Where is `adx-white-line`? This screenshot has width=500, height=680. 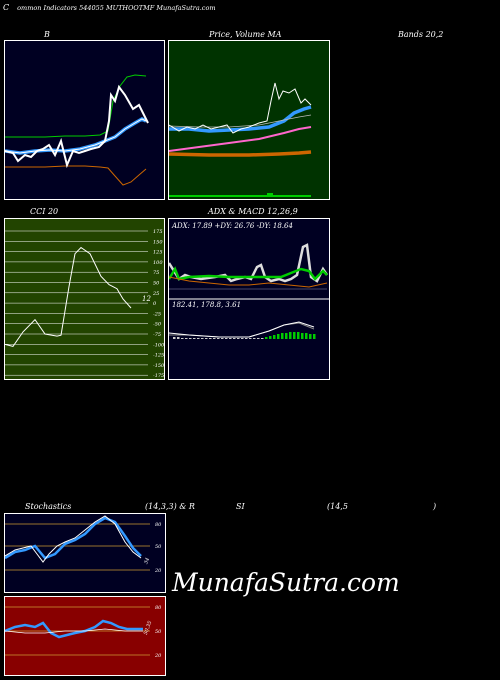 adx-white-line is located at coordinates (249, 263).